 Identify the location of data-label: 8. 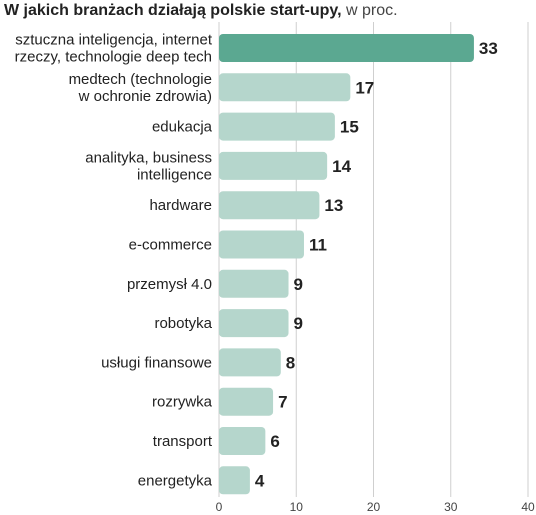
(290, 362).